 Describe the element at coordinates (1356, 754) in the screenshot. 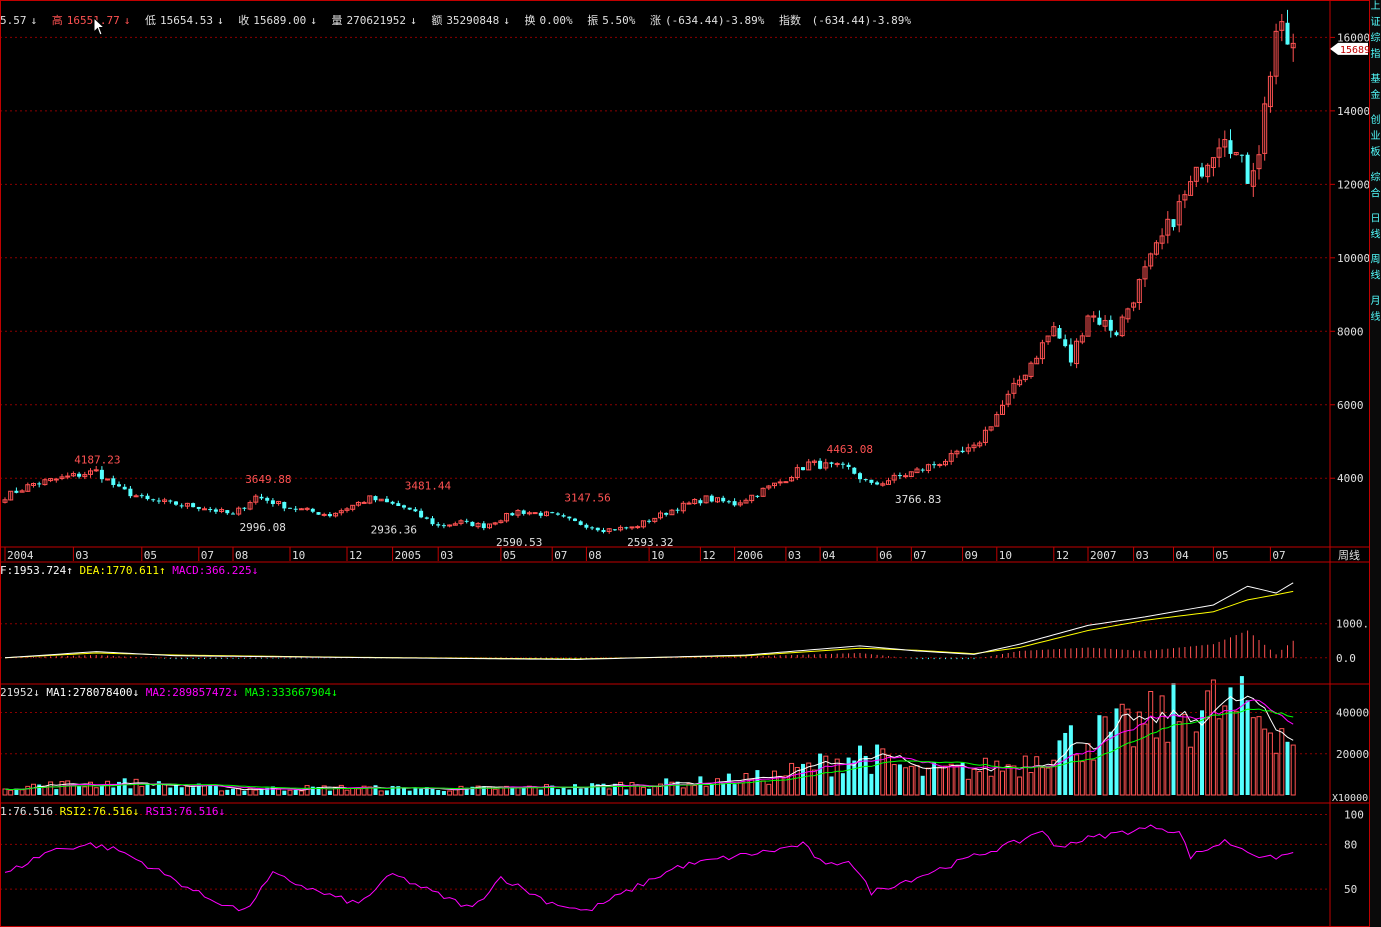

I see `volume-tick-label: 200000` at that location.